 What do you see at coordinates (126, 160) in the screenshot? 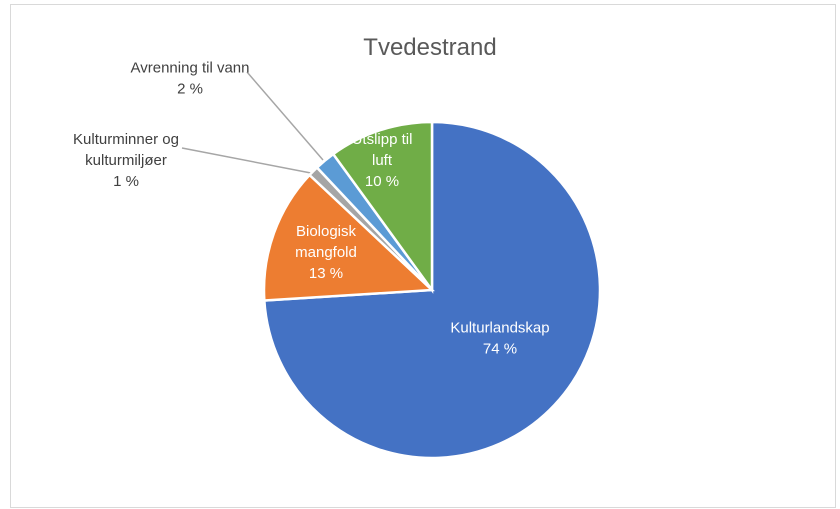
I see `data-label-kulturminner-og-kulturmiljoer: Kulturminner og kulturmiljøer 1 %` at bounding box center [126, 160].